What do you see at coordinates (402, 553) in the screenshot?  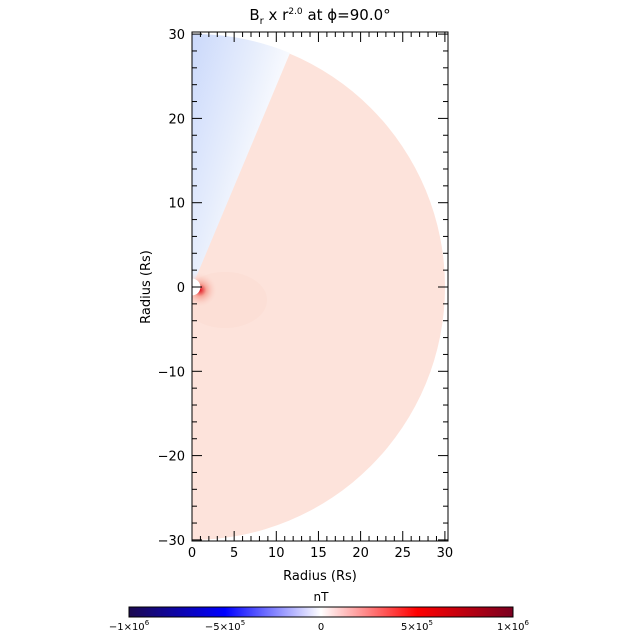 I see `x-tick-label: 25` at bounding box center [402, 553].